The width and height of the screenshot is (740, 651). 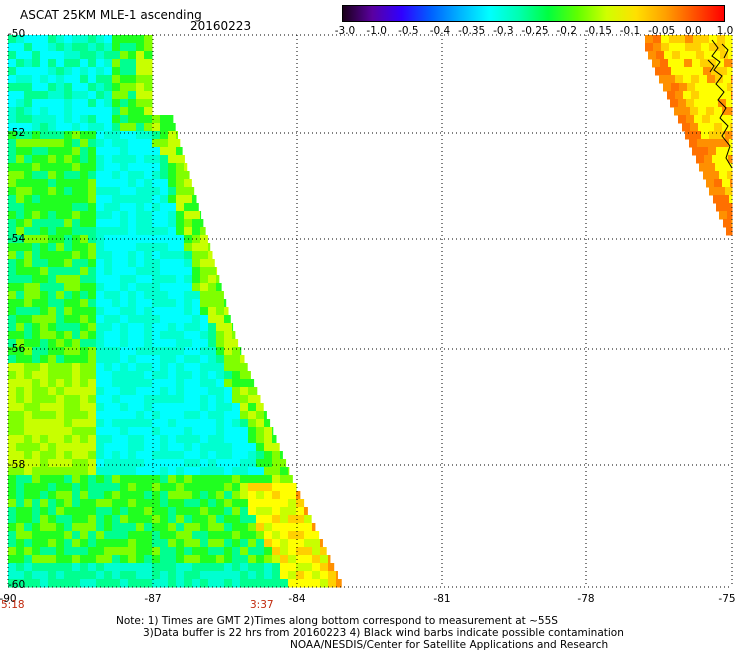 I want to click on color-scale-tick-label: 0.0, so click(x=693, y=31).